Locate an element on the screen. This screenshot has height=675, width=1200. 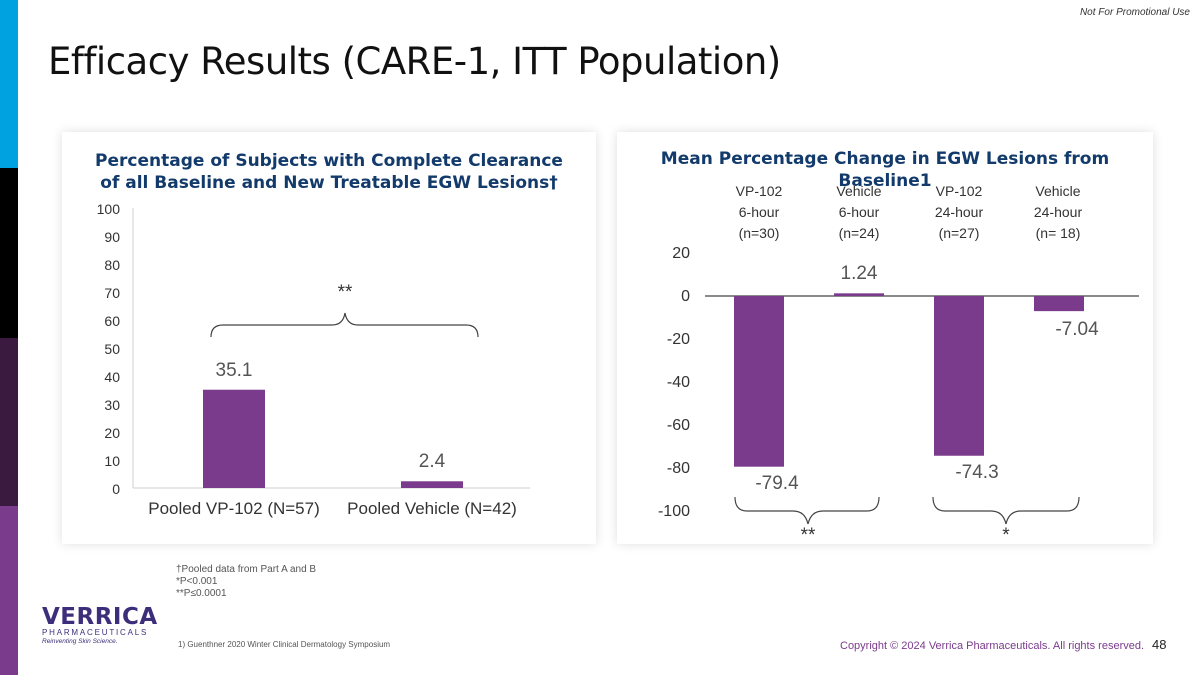
left-y-tick: 30 is located at coordinates (112, 405).